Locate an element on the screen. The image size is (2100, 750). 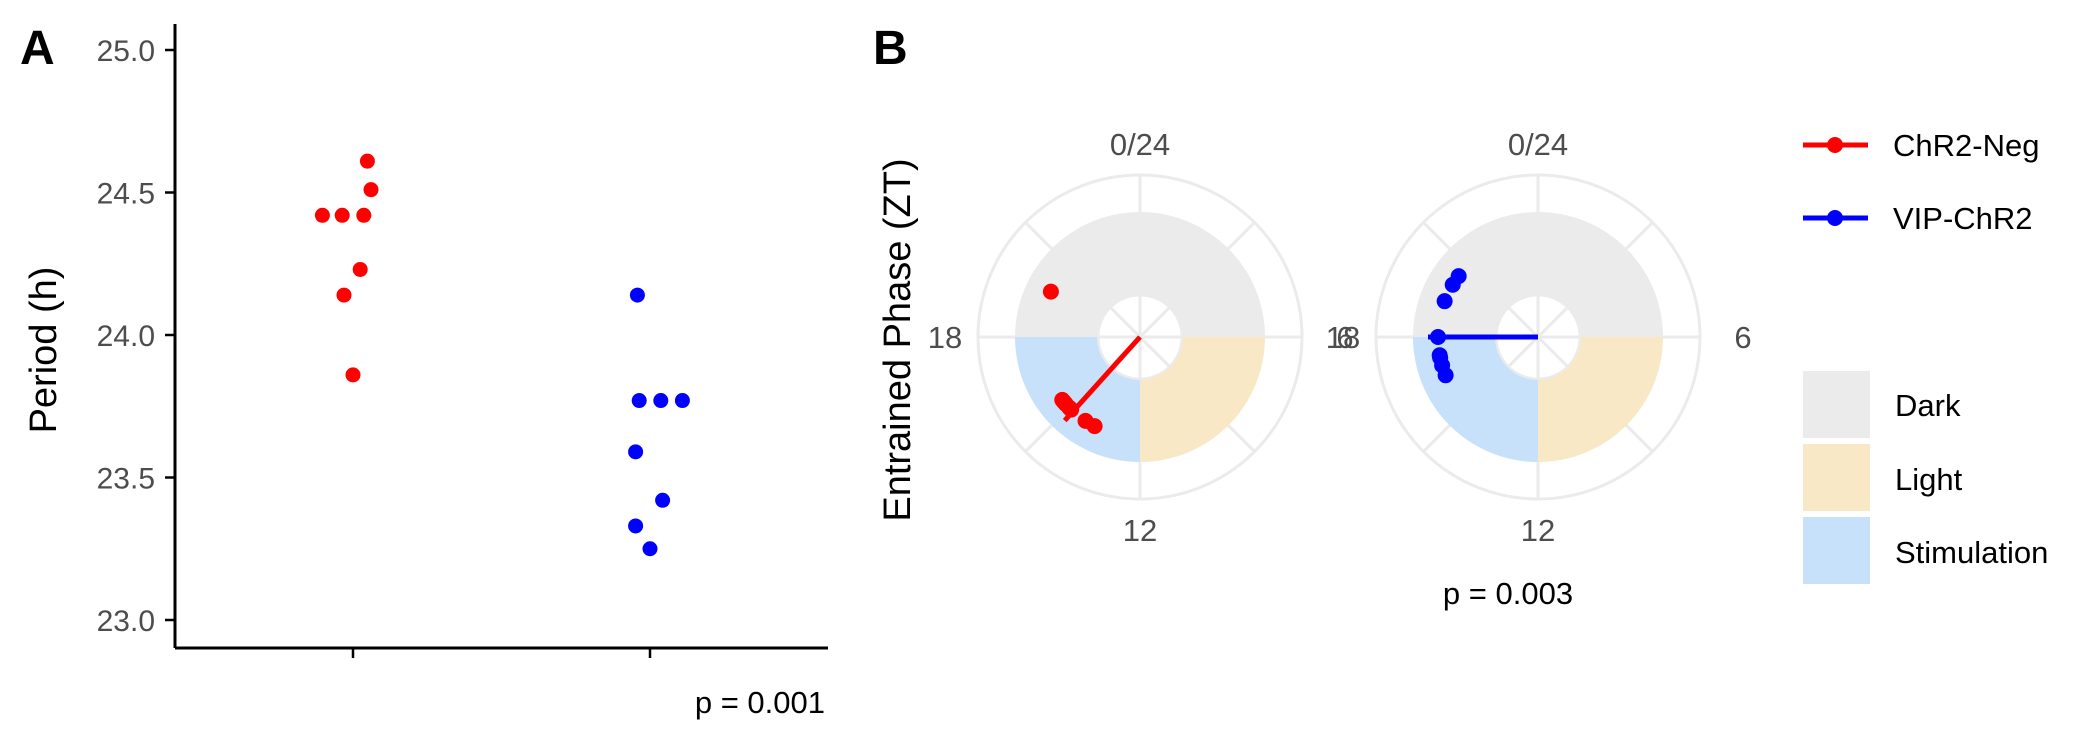
legend-key-chr2-neg-dot is located at coordinates (1835, 145).